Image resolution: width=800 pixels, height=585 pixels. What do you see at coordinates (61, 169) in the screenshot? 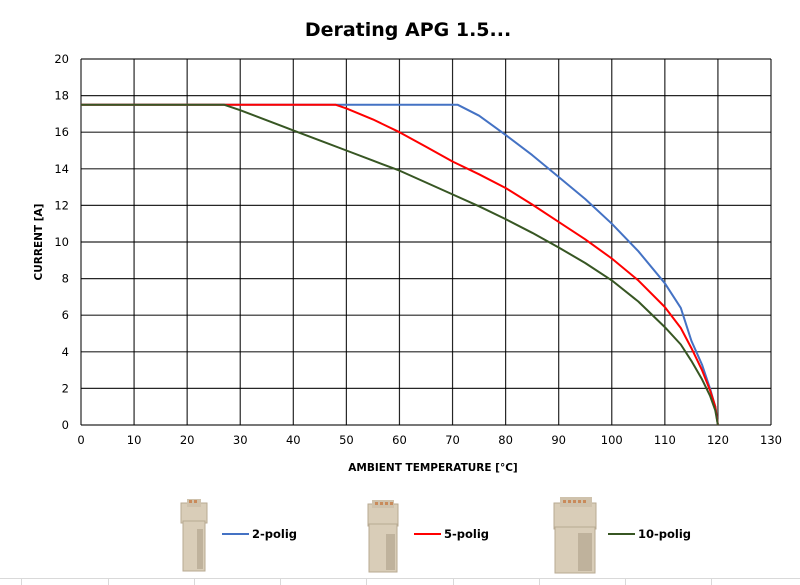
I see `y-tick-label: 14` at bounding box center [61, 169].